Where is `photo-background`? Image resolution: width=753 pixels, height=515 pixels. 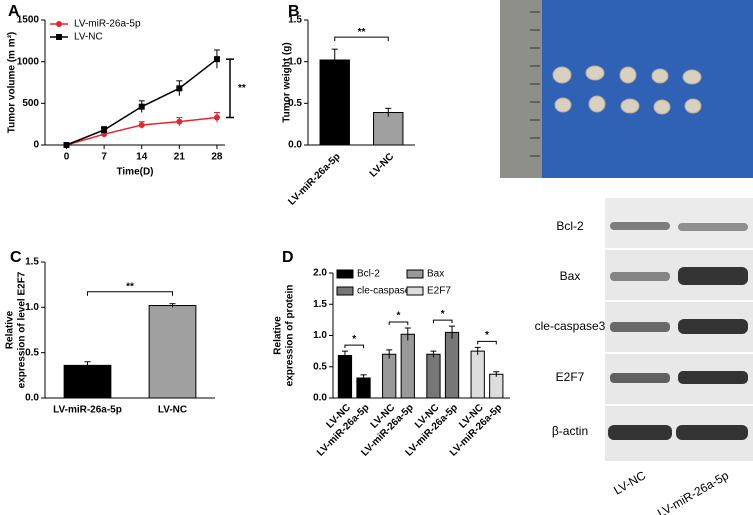 photo-background is located at coordinates (626, 89).